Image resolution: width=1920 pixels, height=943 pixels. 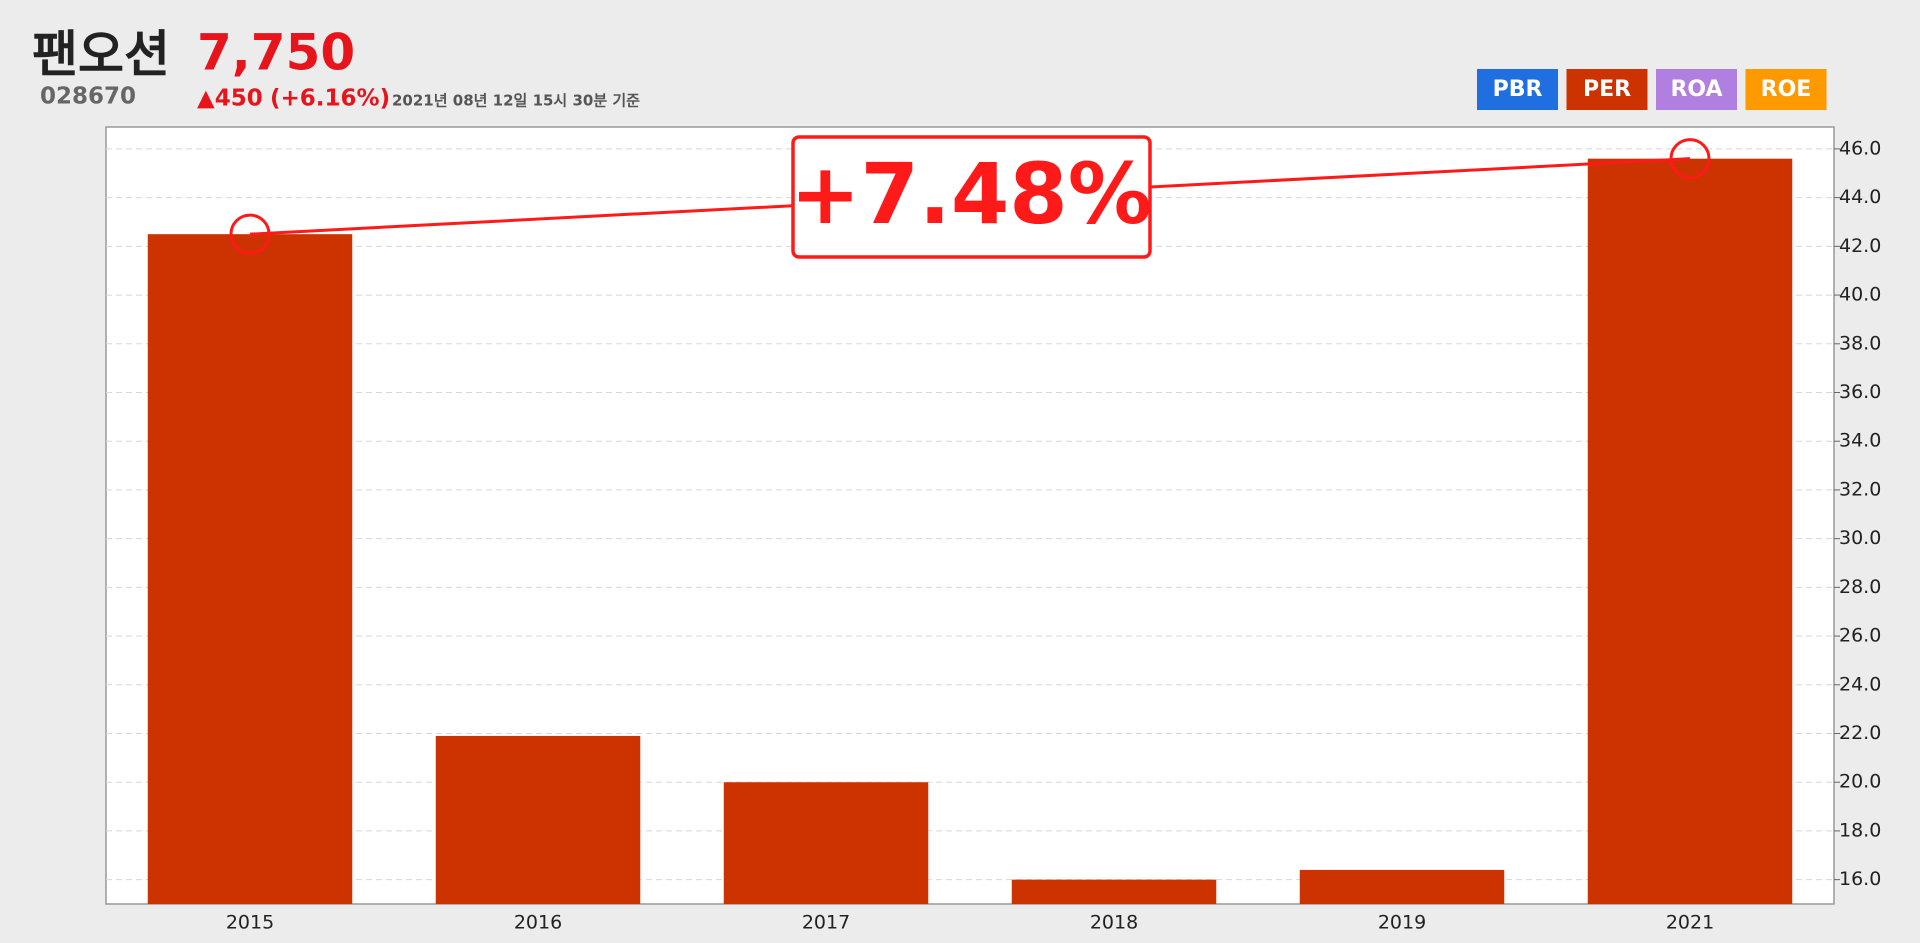 I want to click on x-tick-label: 2016, so click(x=538, y=923).